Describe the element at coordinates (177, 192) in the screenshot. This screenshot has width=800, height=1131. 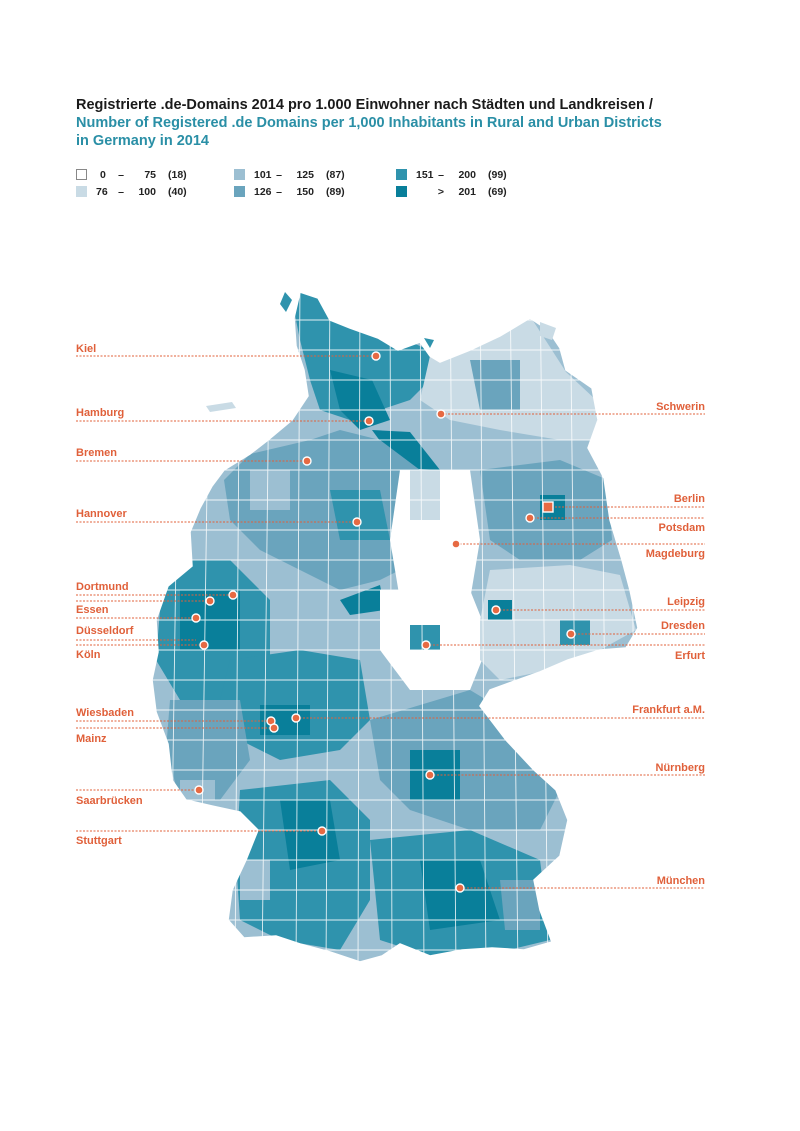
I see `legend-count: (40)` at that location.